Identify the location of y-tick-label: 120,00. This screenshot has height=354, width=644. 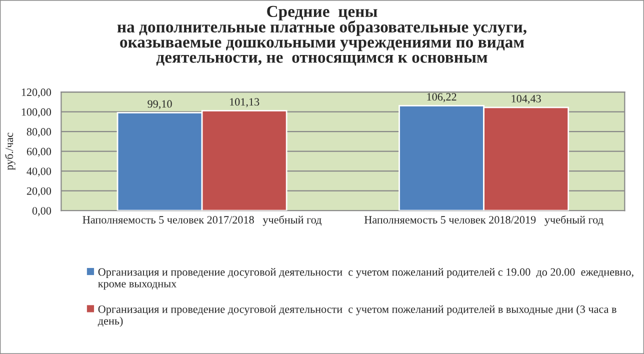
(37, 93).